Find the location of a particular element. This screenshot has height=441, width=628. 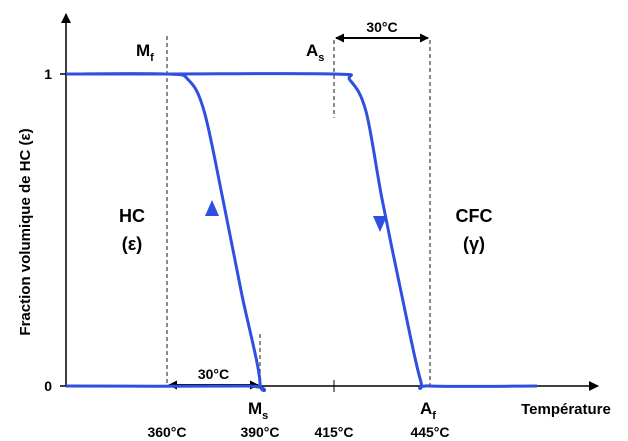

marker-label-ms: Ms is located at coordinates (258, 410).